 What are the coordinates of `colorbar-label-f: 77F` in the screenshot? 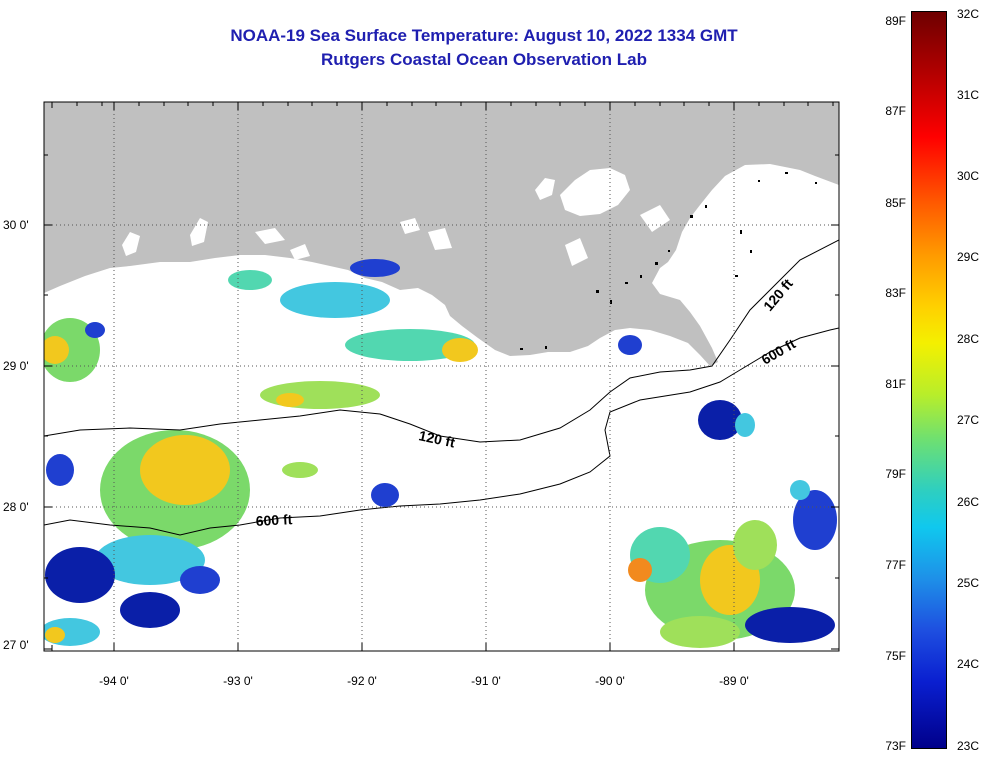 It's located at (895, 565).